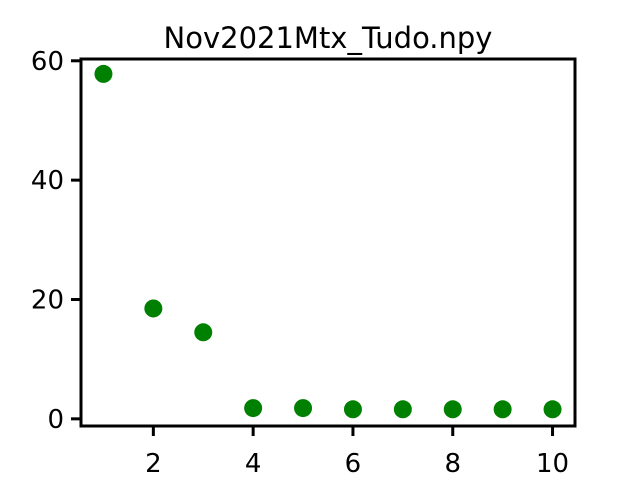 Image resolution: width=640 pixels, height=480 pixels. What do you see at coordinates (253, 464) in the screenshot?
I see `x-tick-label: 4` at bounding box center [253, 464].